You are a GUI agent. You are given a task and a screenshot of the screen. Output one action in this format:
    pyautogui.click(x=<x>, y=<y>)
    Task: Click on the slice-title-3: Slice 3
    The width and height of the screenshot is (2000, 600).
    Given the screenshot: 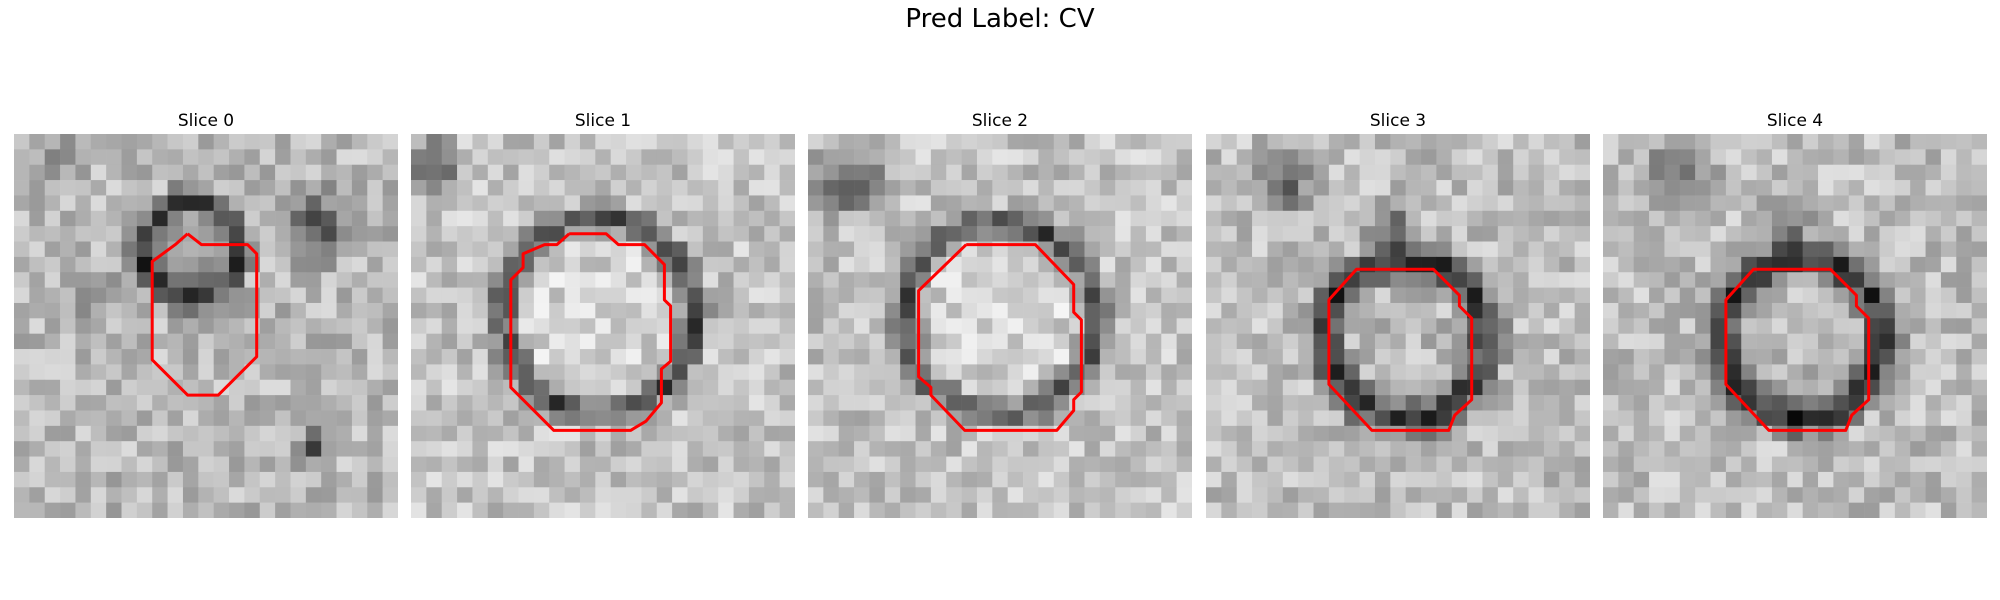 What is the action you would take?
    pyautogui.click(x=1398, y=121)
    